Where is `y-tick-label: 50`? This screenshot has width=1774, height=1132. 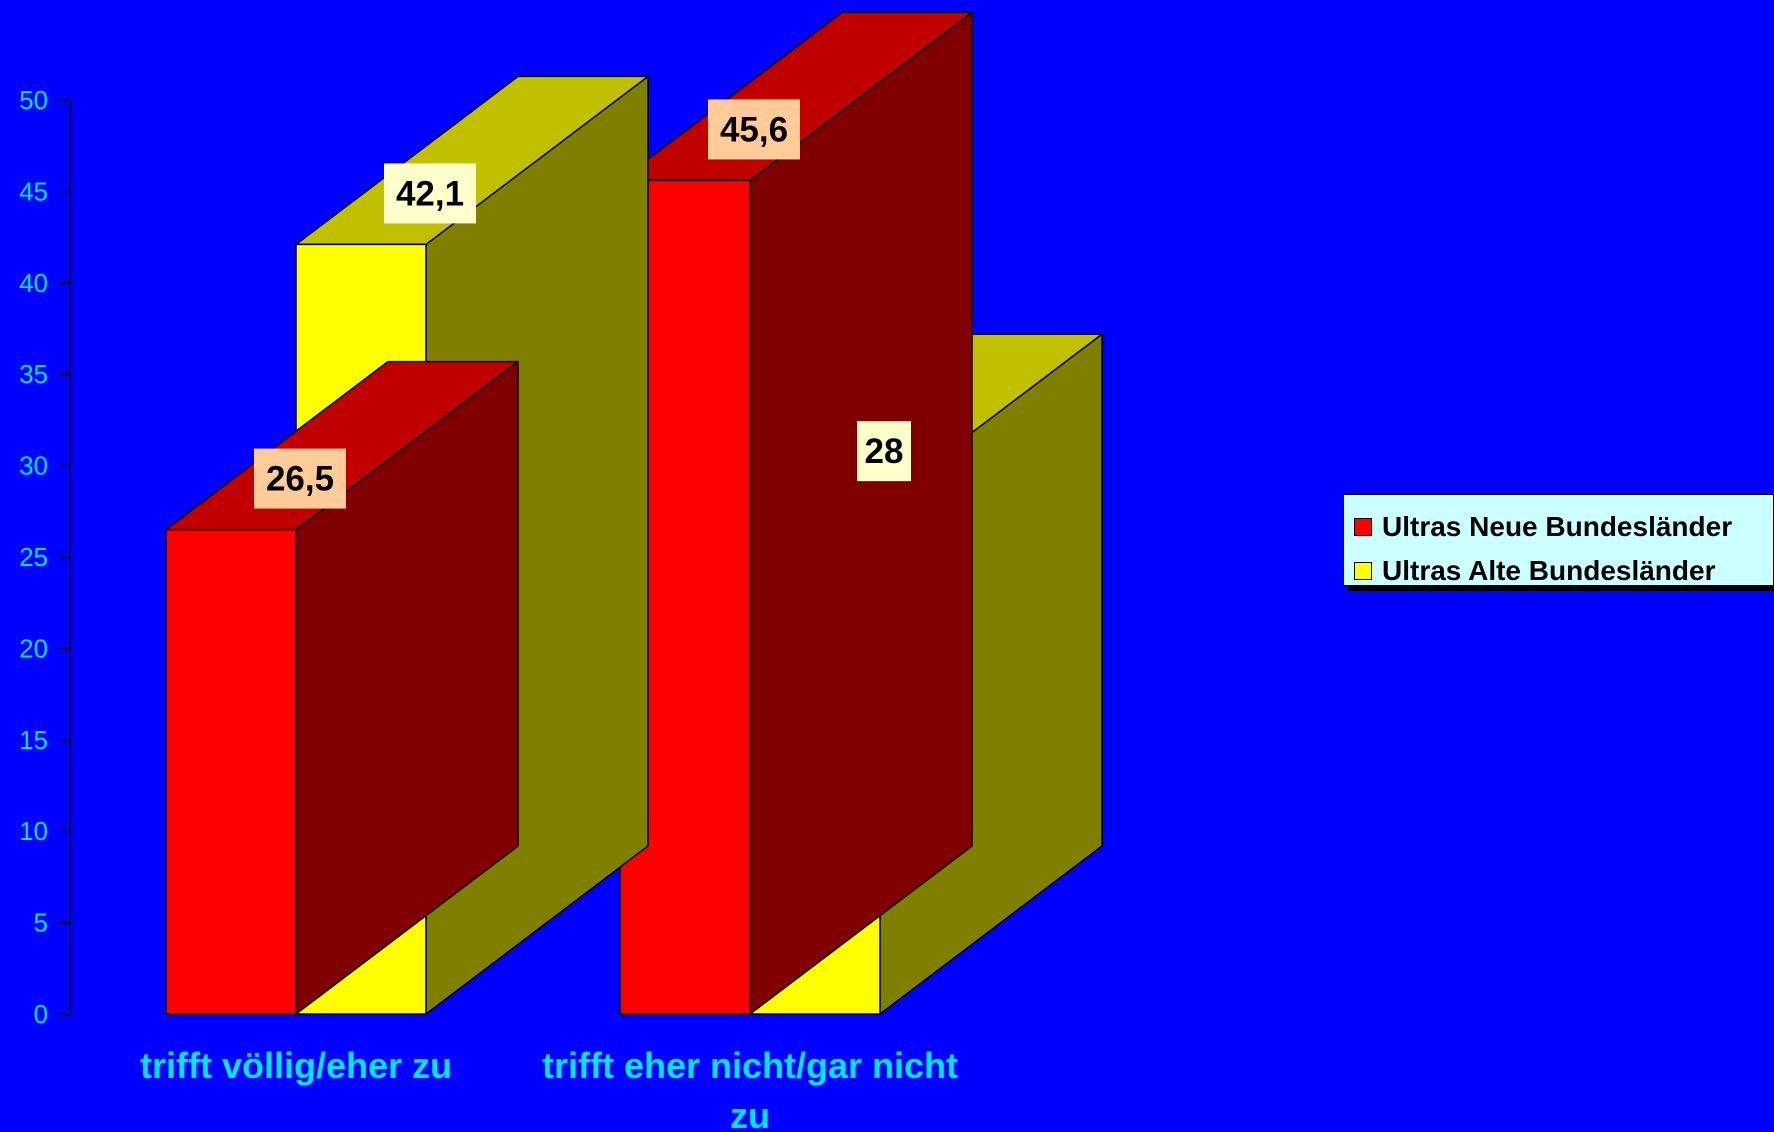
y-tick-label: 50 is located at coordinates (33, 100).